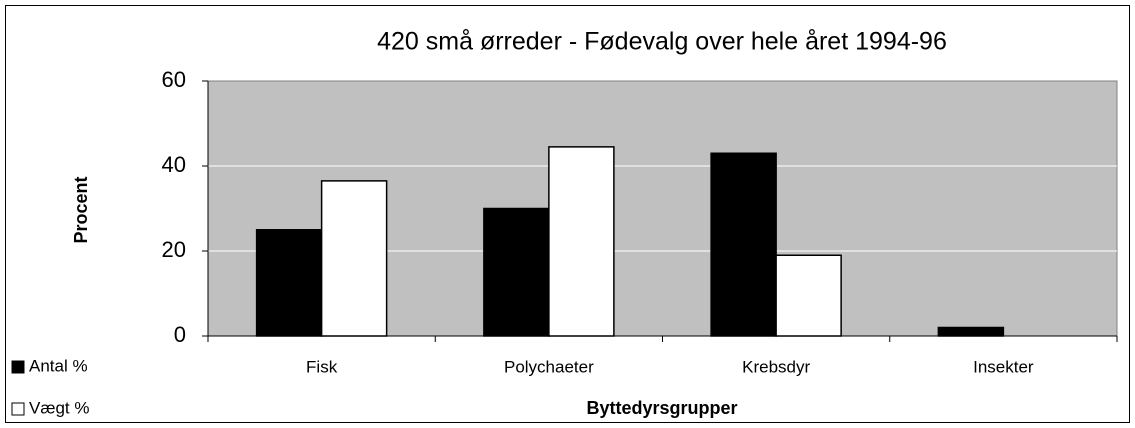 Image resolution: width=1135 pixels, height=428 pixels. What do you see at coordinates (174, 164) in the screenshot?
I see `y-tick-label: 40` at bounding box center [174, 164].